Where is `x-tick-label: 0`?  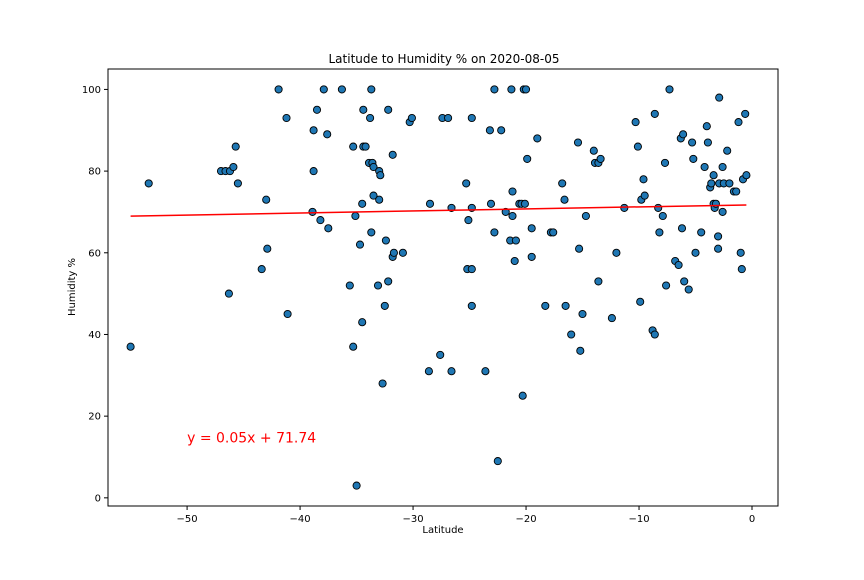 x-tick-label: 0 is located at coordinates (752, 519).